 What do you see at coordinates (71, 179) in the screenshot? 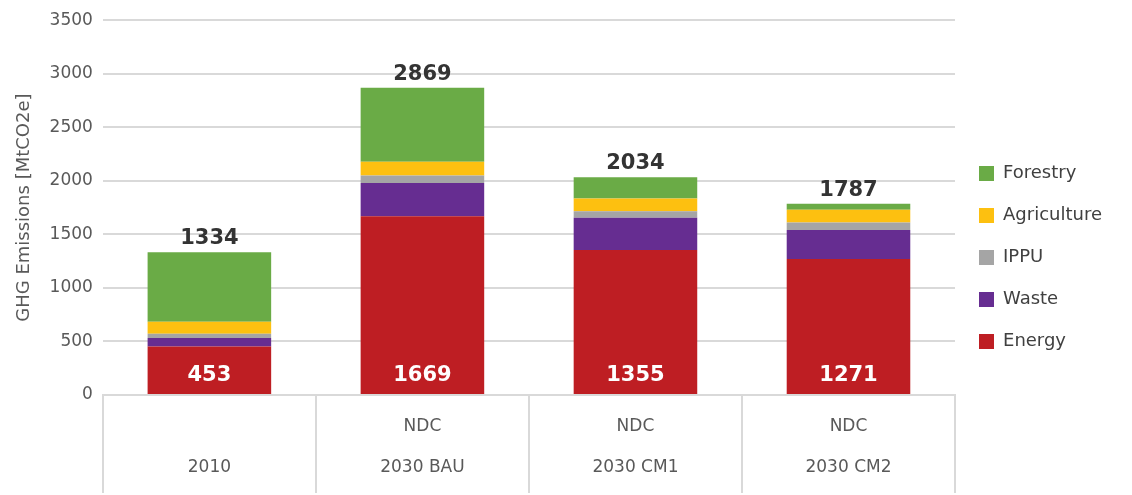
I see `y-tick-label: 2000` at bounding box center [71, 179].